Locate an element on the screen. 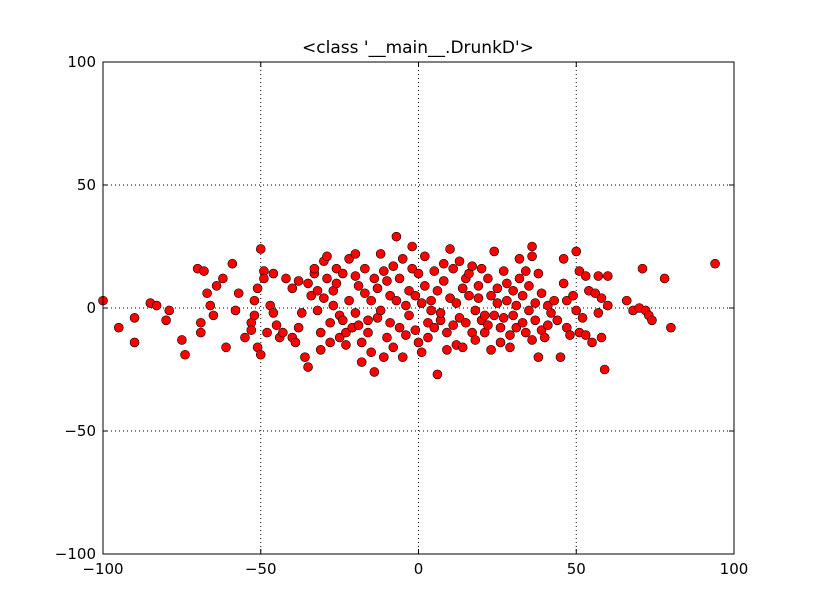 The width and height of the screenshot is (815, 615). x-tick-label: 100 is located at coordinates (734, 569).